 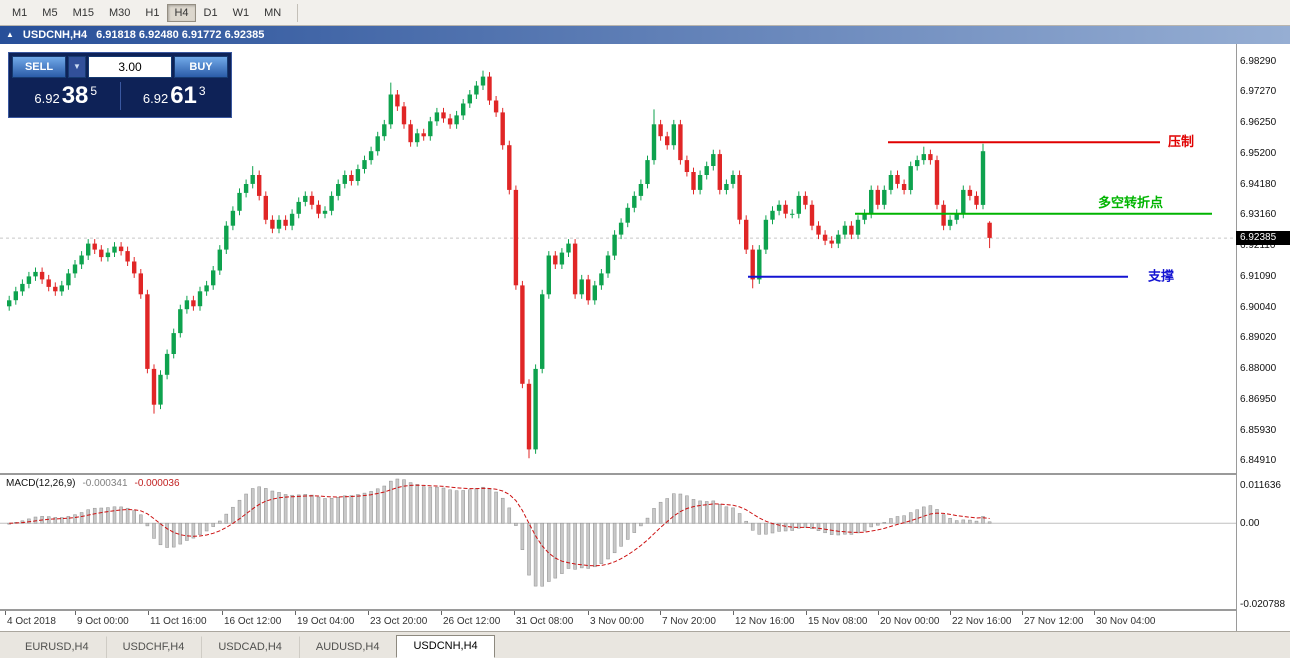 I want to click on time-axis-label: 12 Nov 16:00, so click(x=765, y=621).